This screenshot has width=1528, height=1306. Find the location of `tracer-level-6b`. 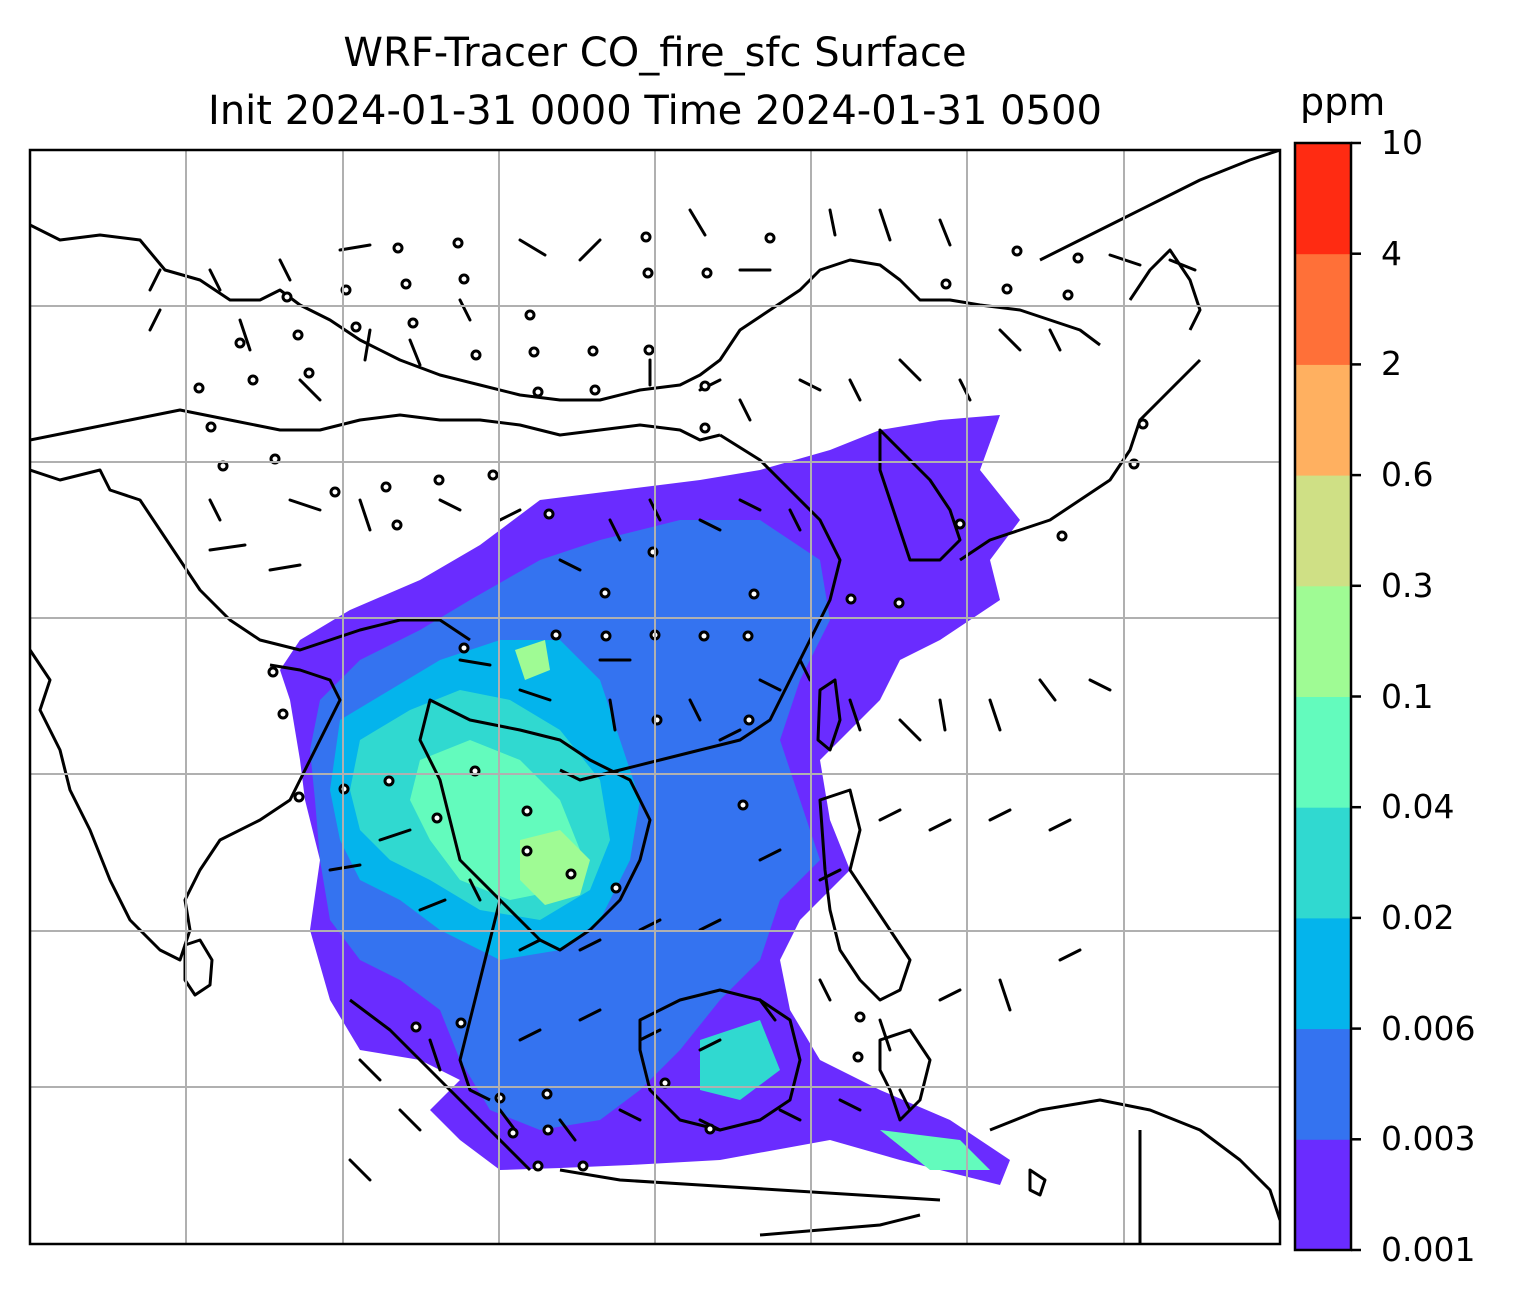

tracer-level-6b is located at coordinates (532, 660).